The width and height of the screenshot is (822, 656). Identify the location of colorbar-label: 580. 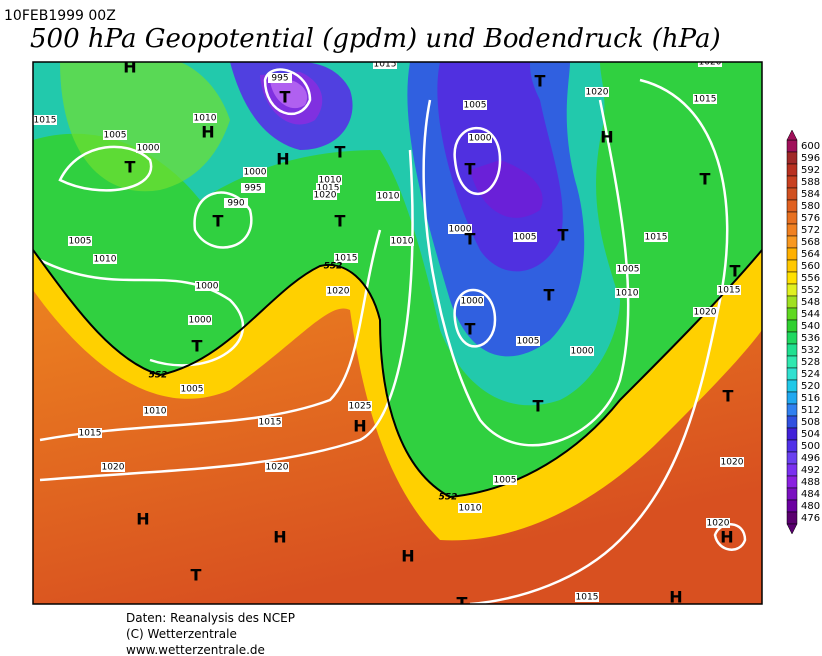
(810, 206).